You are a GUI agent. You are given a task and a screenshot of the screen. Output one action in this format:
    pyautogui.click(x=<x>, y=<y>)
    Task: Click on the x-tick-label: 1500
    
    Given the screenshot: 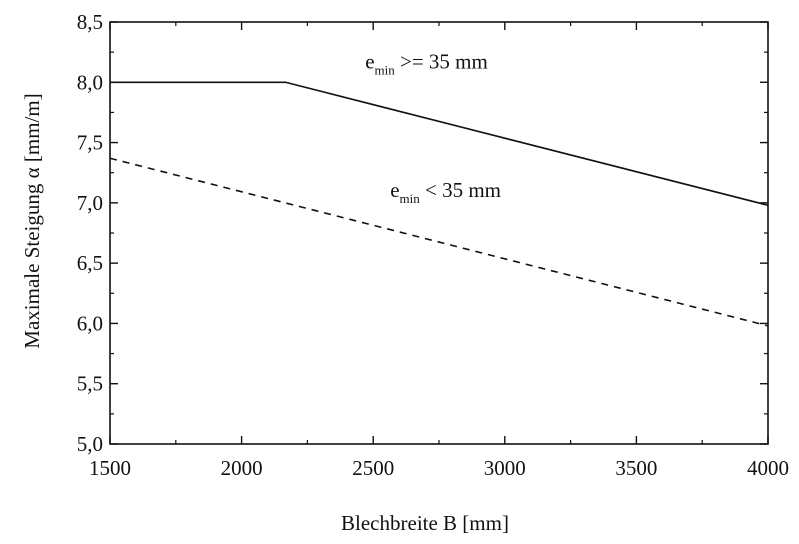 What is the action you would take?
    pyautogui.click(x=110, y=468)
    